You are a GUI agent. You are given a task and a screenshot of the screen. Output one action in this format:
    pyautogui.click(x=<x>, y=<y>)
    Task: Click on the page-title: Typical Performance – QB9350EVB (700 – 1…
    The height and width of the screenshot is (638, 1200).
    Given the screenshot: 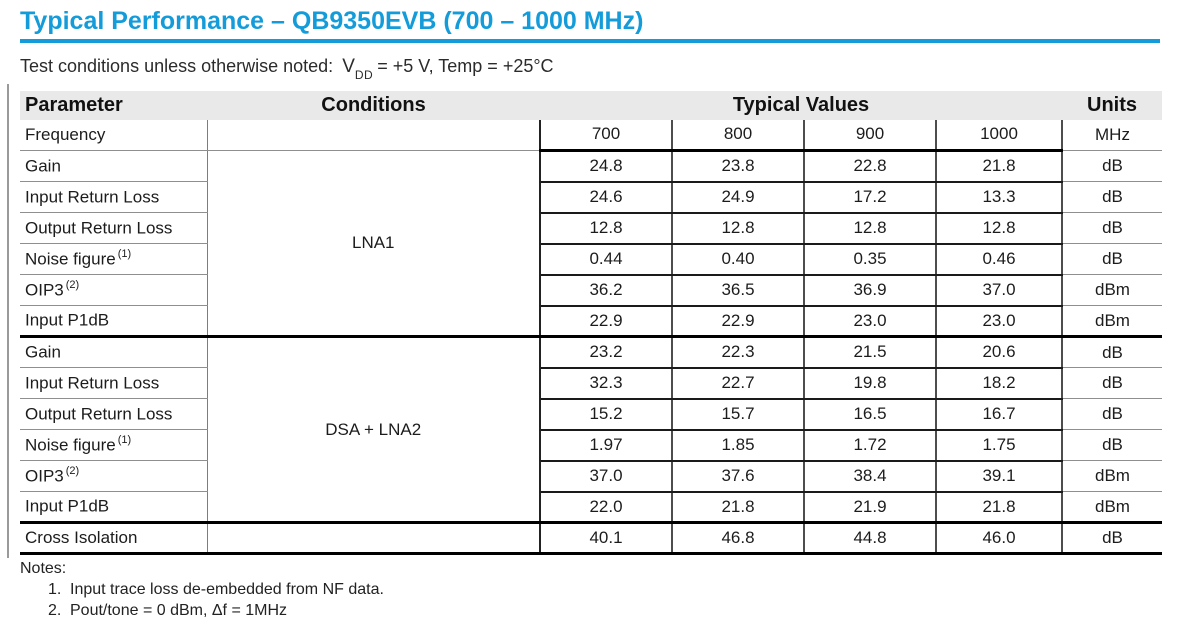 What is the action you would take?
    pyautogui.click(x=332, y=21)
    